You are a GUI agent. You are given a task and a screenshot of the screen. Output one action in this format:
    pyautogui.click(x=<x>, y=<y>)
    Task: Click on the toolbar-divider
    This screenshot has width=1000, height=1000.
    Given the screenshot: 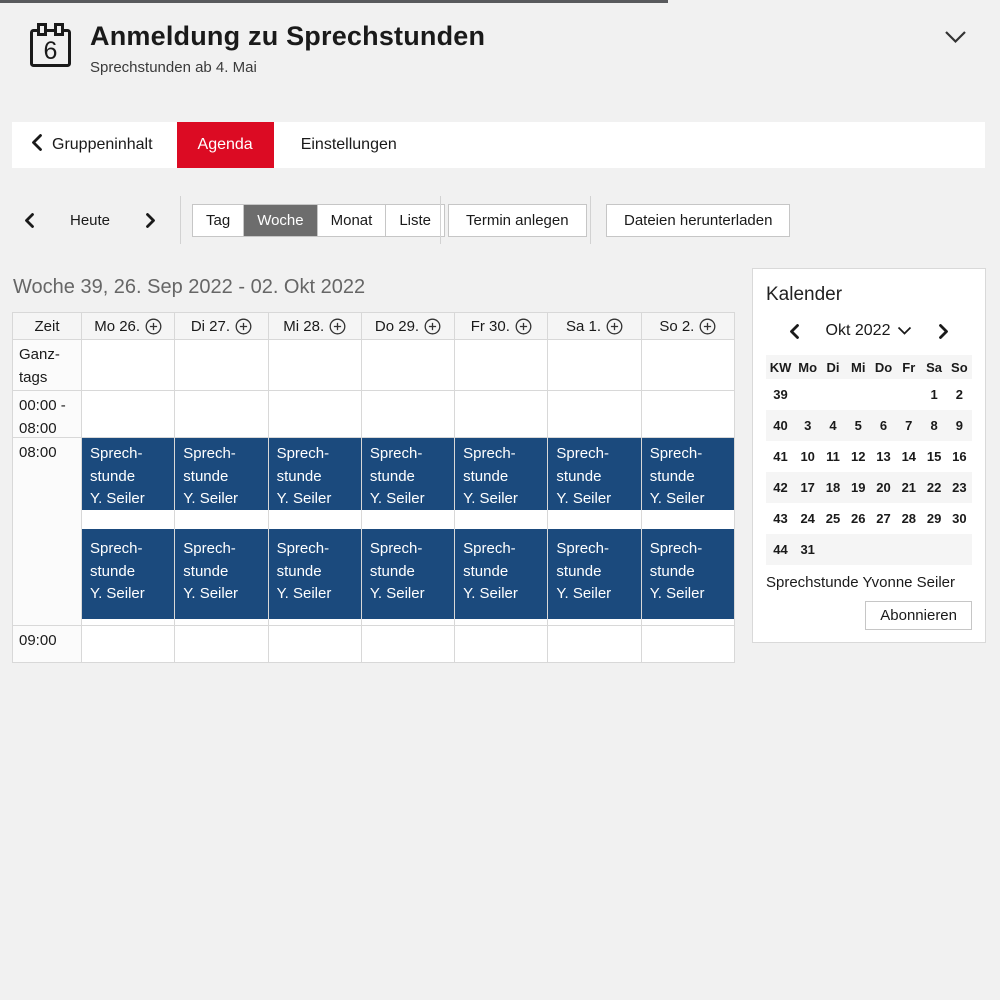 What is the action you would take?
    pyautogui.click(x=440, y=220)
    